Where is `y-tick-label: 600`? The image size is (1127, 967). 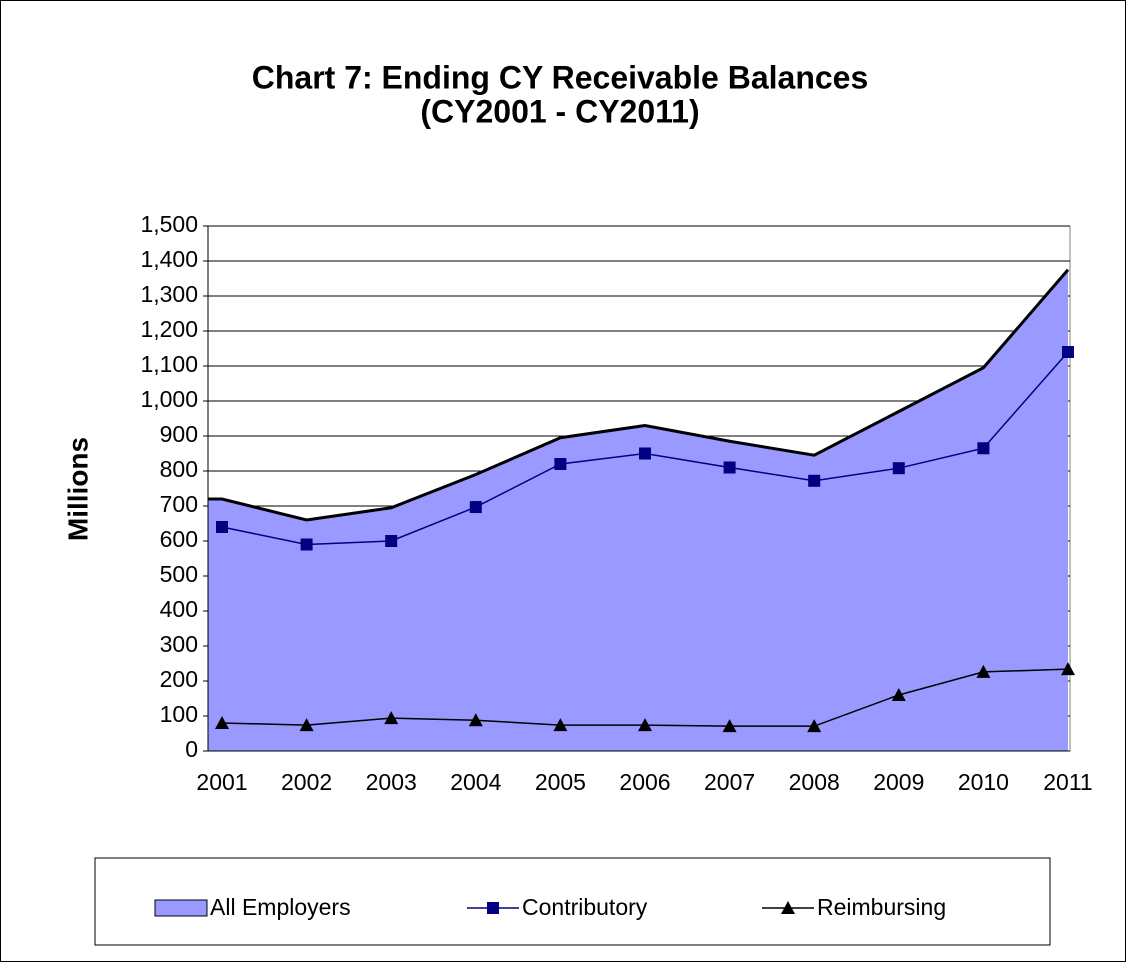 y-tick-label: 600 is located at coordinates (179, 539).